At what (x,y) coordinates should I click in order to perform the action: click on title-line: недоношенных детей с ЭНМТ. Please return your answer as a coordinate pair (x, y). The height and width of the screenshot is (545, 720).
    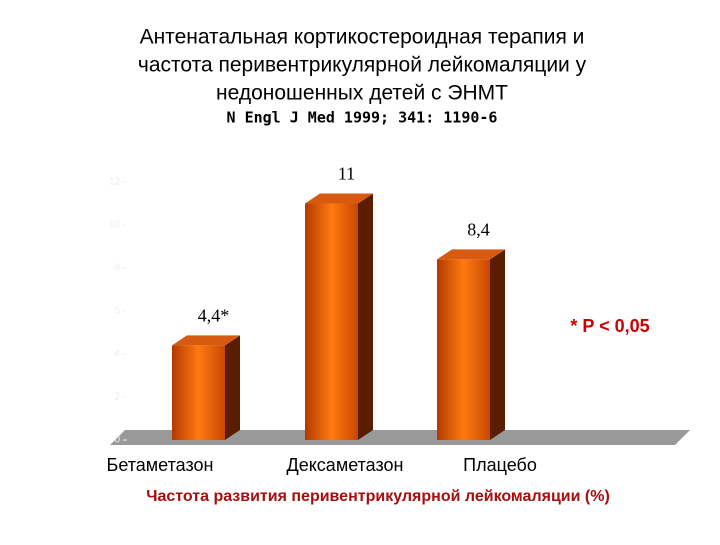
    Looking at the image, I should click on (362, 93).